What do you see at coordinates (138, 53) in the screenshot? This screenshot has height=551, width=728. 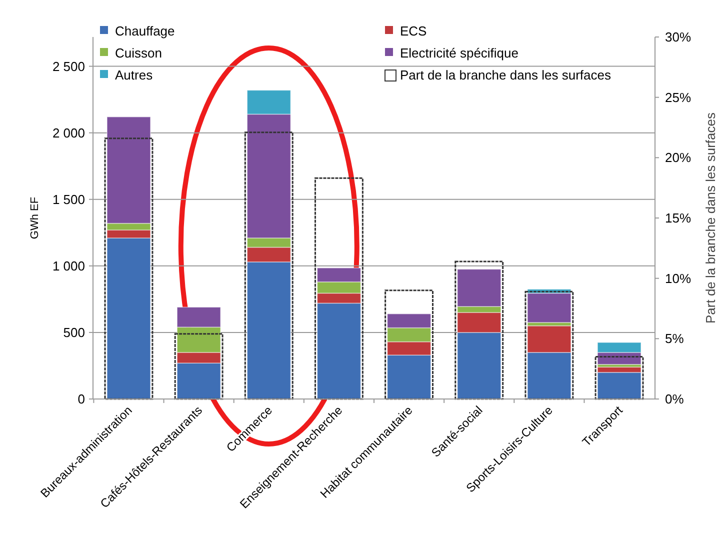 I see `legend-label: Cuisson` at bounding box center [138, 53].